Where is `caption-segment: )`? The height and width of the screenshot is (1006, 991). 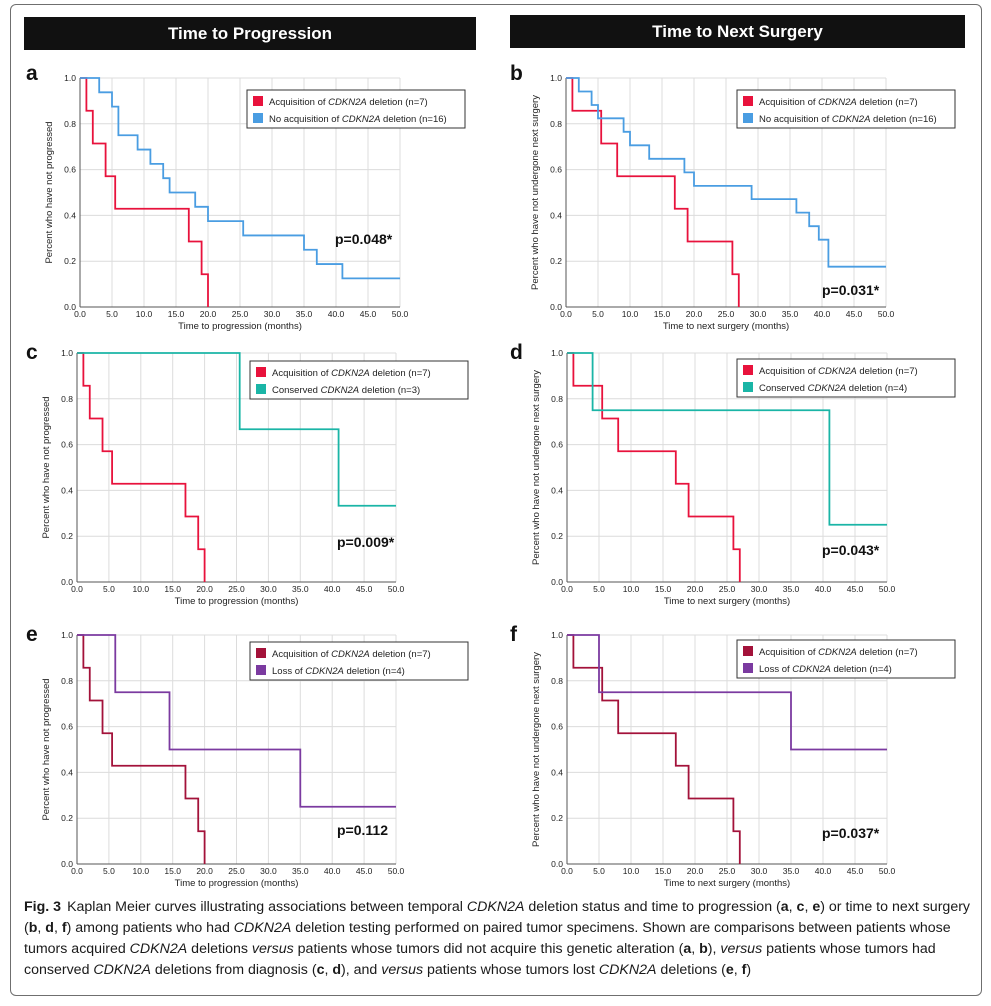 caption-segment: ) is located at coordinates (749, 970).